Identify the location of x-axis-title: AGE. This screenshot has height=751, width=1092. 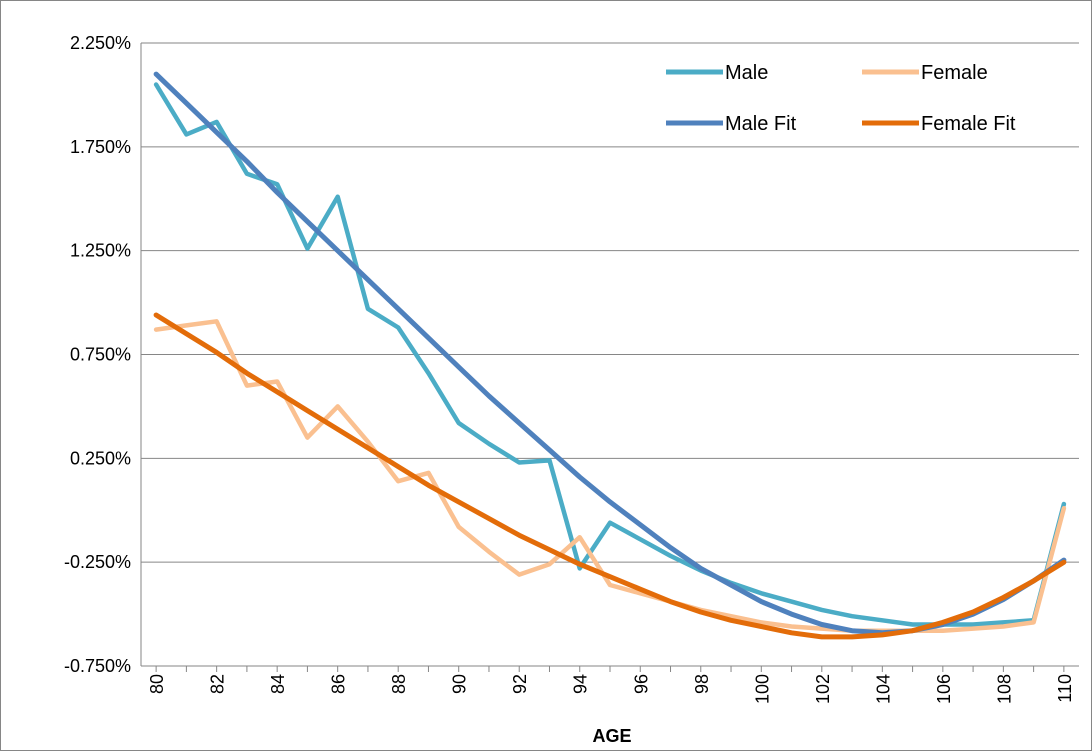
(611, 736).